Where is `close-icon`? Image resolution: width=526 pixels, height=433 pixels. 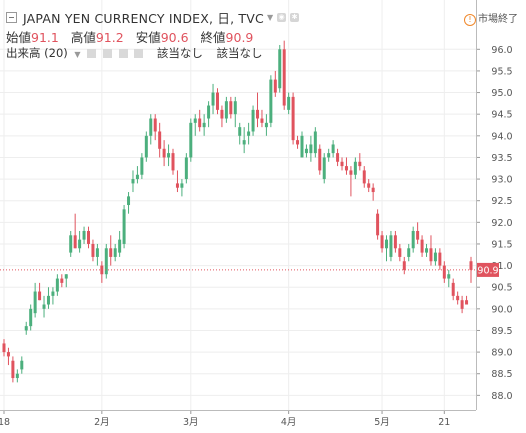 close-icon is located at coordinates (139, 53).